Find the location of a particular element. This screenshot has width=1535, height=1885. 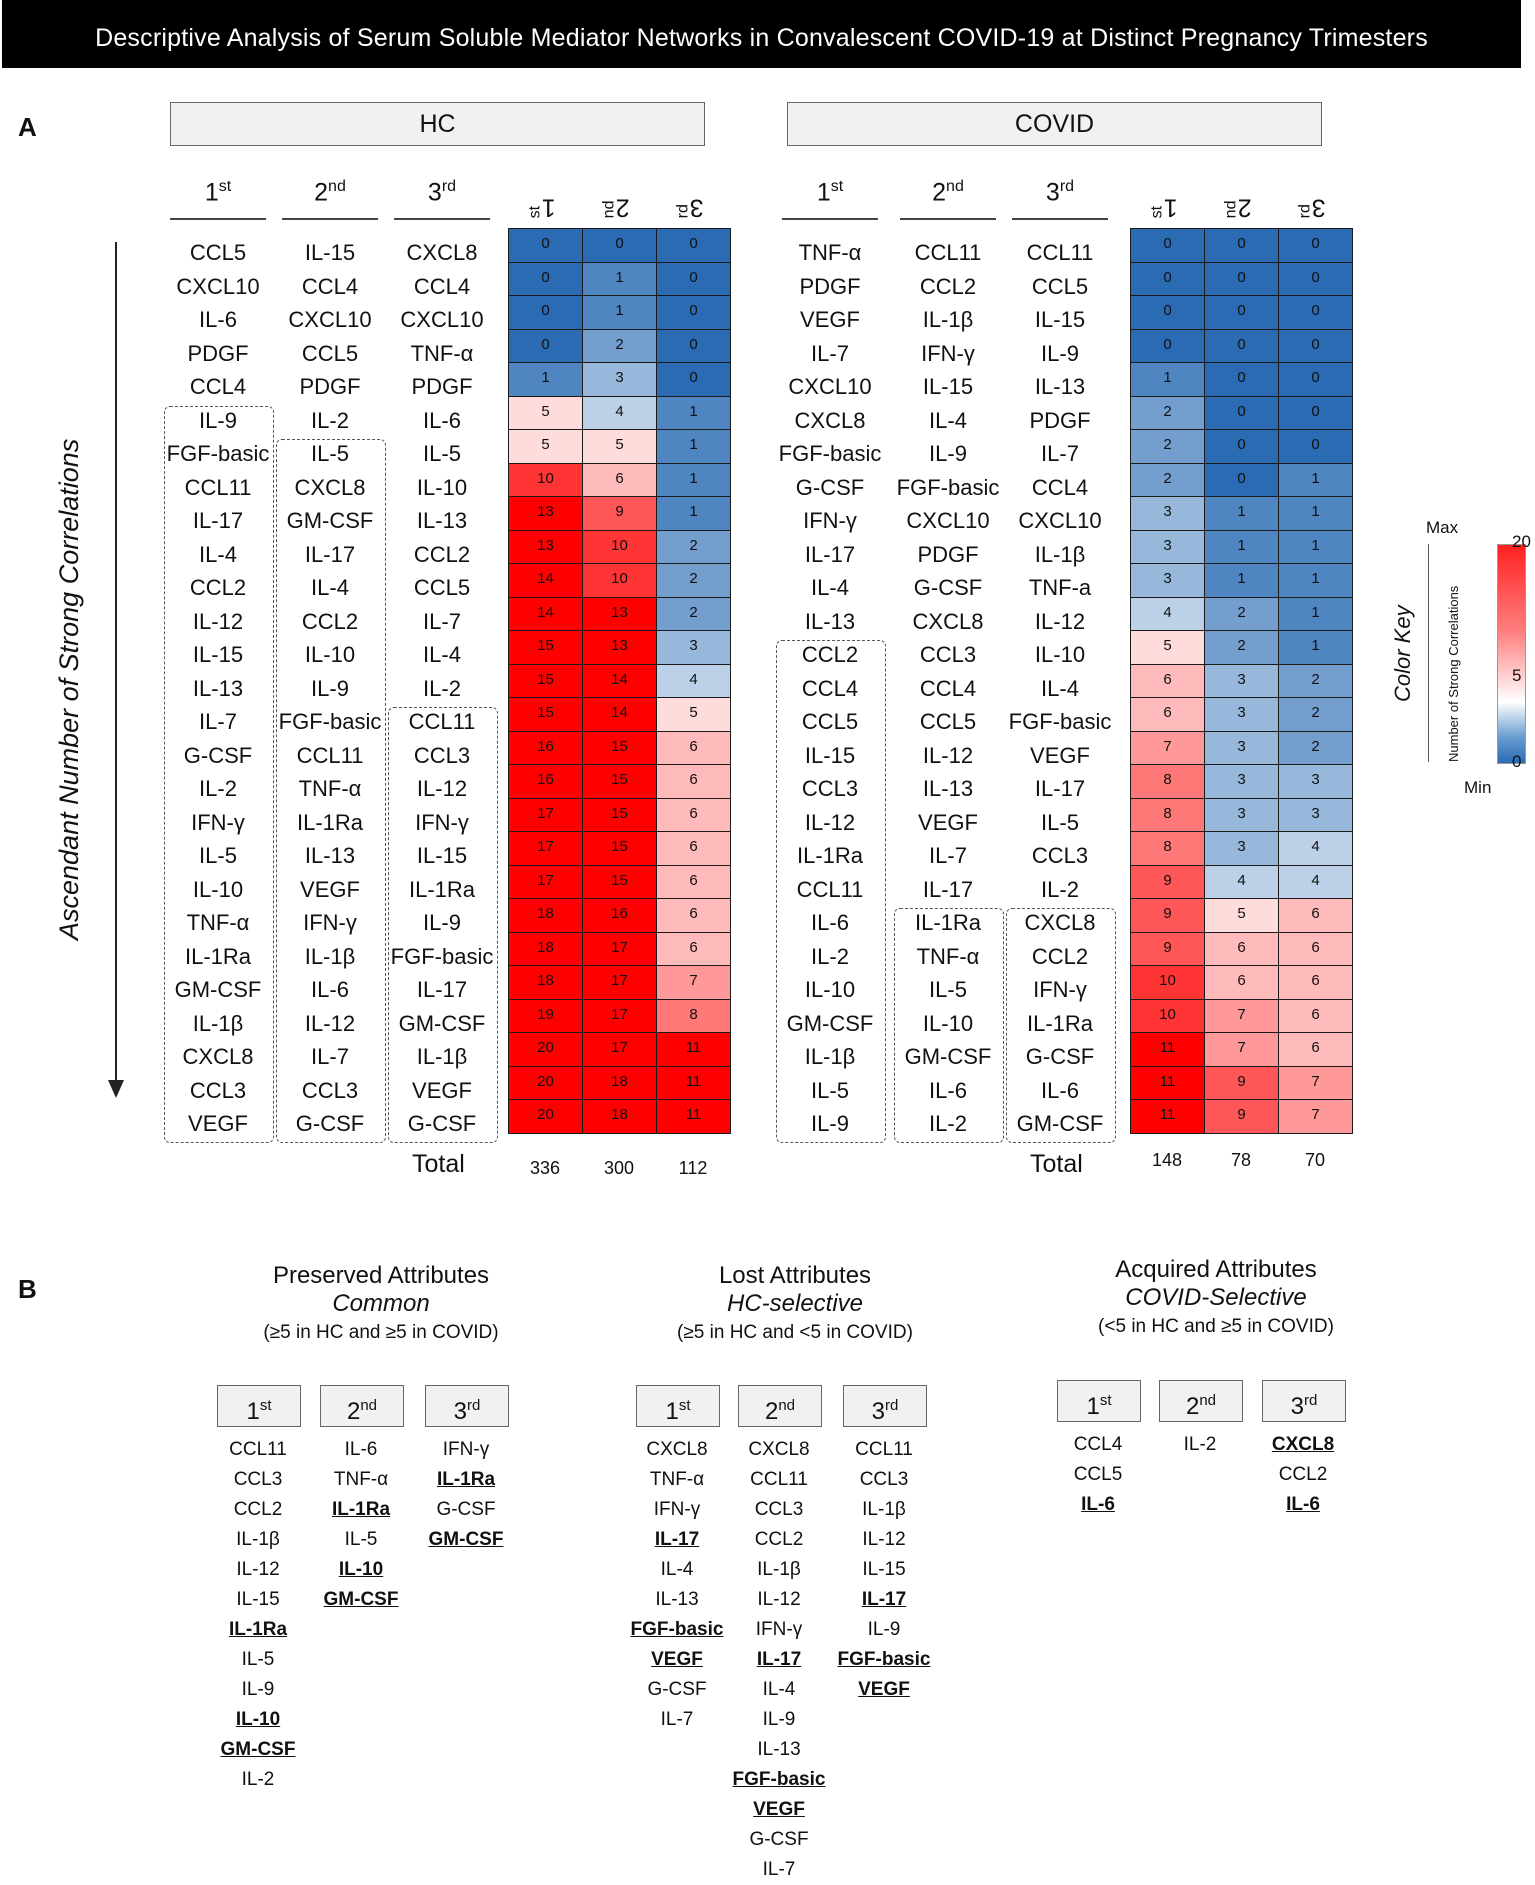

hc-heat-cell: 20 is located at coordinates (545, 1116).